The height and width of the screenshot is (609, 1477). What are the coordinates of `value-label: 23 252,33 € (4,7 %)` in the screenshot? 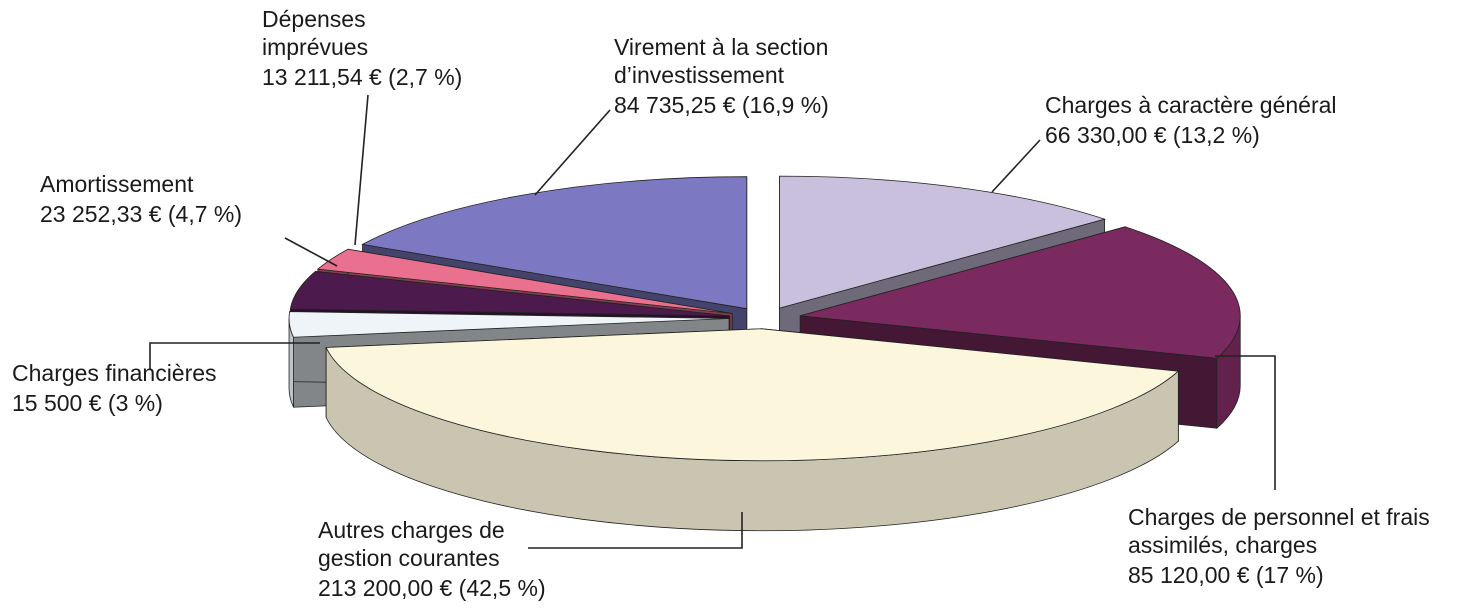 It's located at (141, 214).